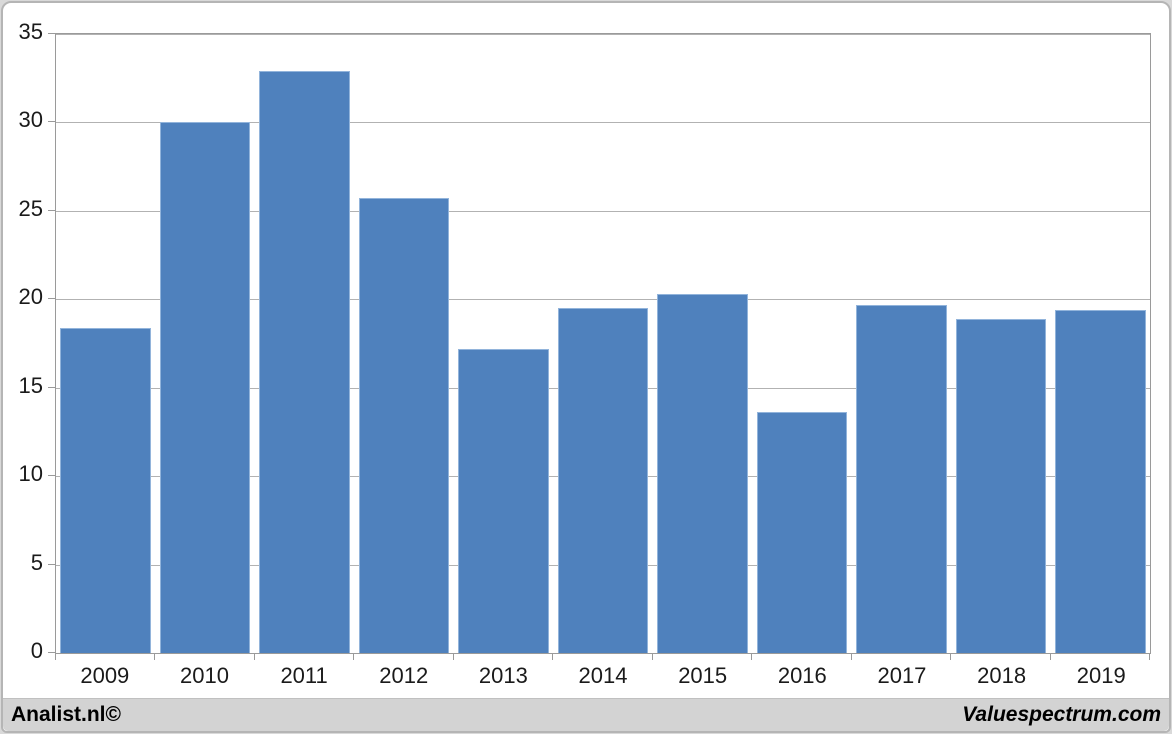 The image size is (1172, 734). I want to click on bar-2009, so click(105, 490).